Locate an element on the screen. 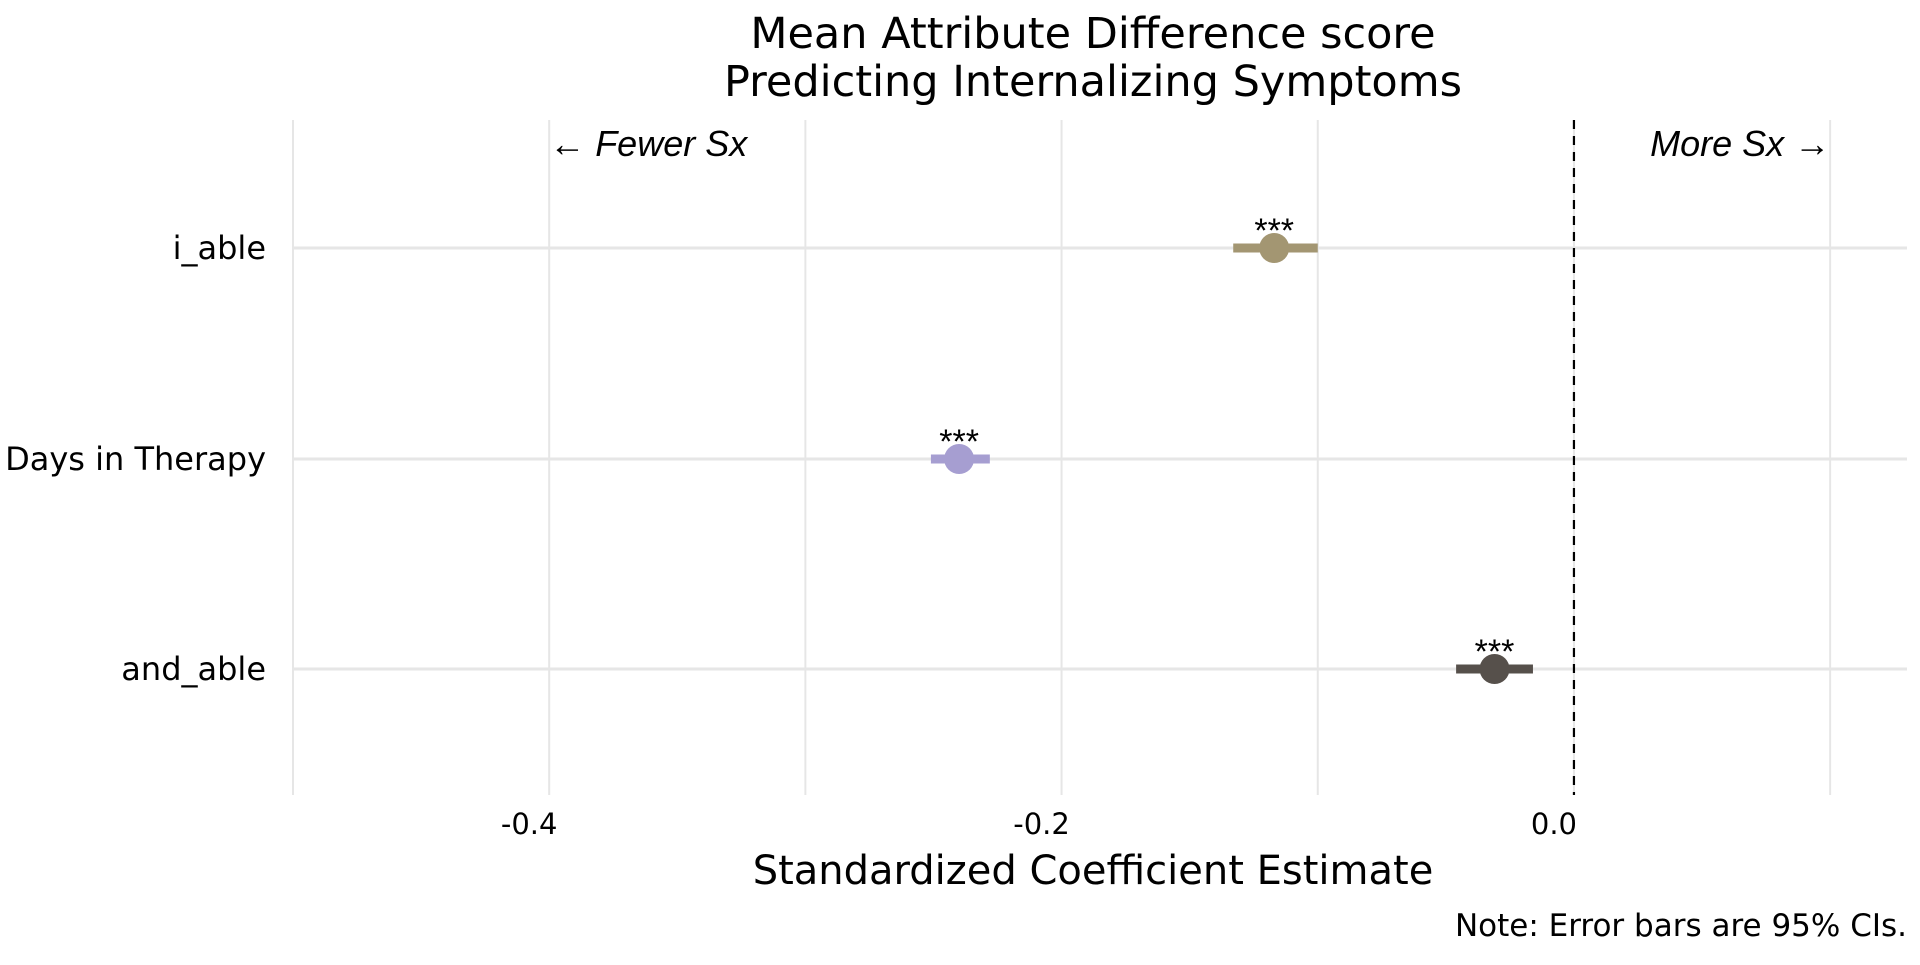 This screenshot has height=965, width=1920. y-tick-labels: i_able Days in Therapy and_able is located at coordinates (135, 458).